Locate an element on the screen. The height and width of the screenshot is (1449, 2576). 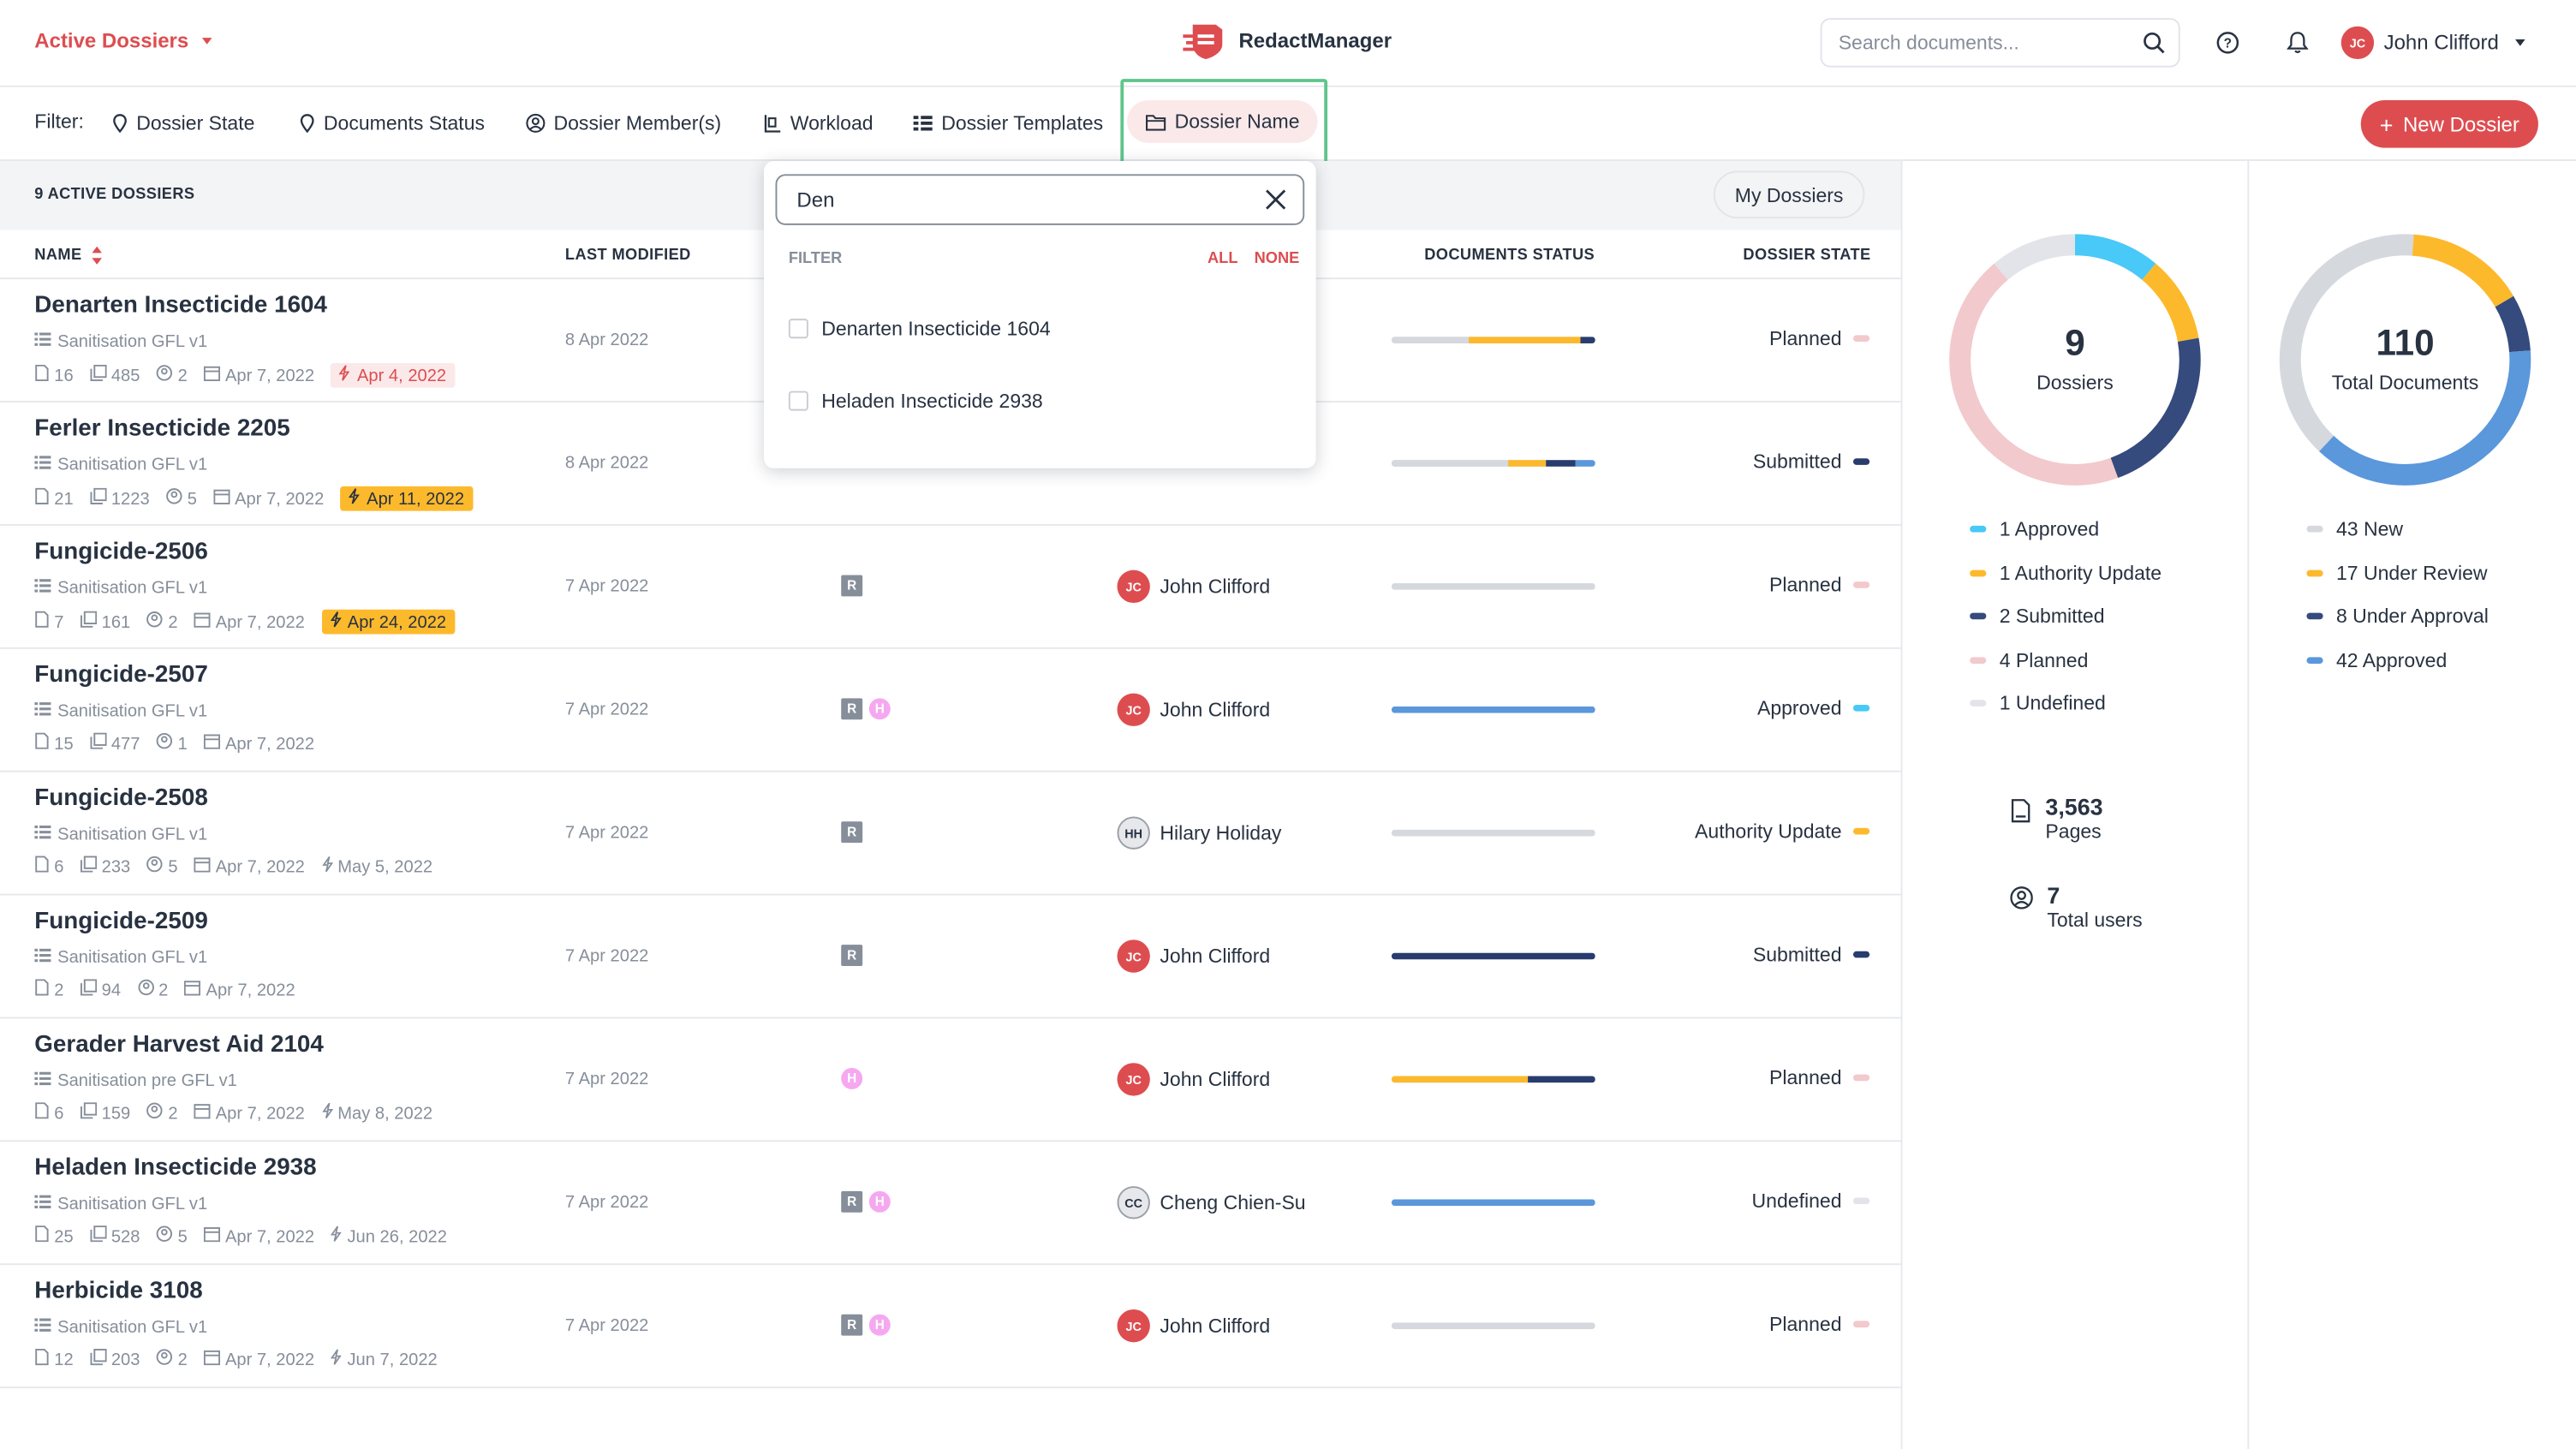
legend-label: 8 Under Approval is located at coordinates (2412, 616).